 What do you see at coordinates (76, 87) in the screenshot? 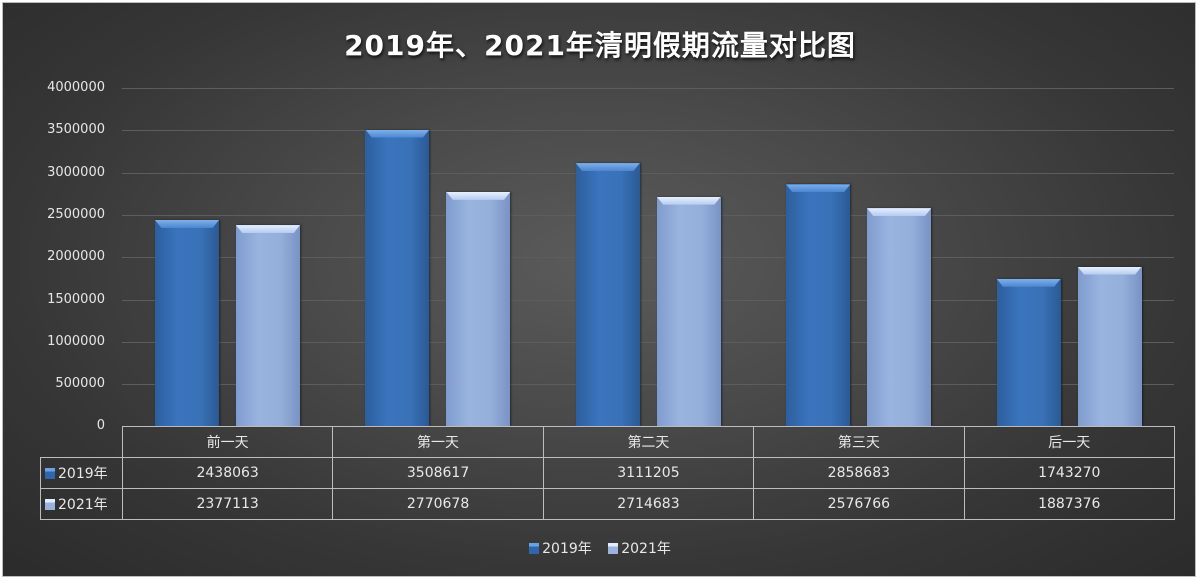
I see `y-tick-label: 4000000` at bounding box center [76, 87].